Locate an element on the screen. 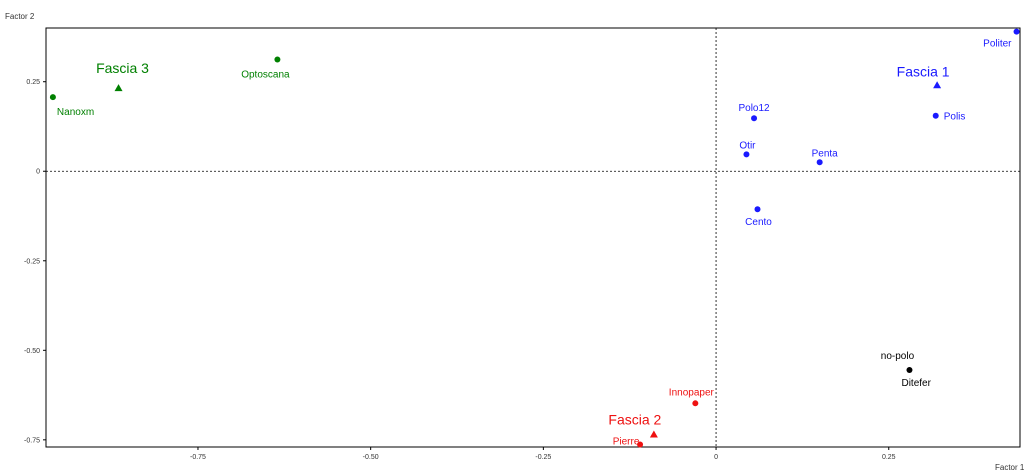  data-point-polis is located at coordinates (935, 115).